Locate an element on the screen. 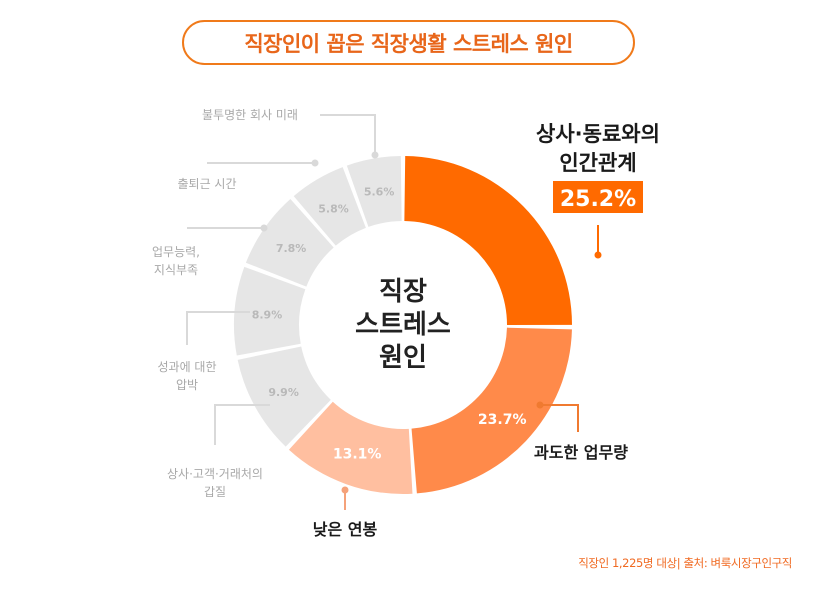 Image resolution: width=820 pixels, height=595 pixels. slice-category-label: 불투명한 회사 미래 is located at coordinates (250, 115).